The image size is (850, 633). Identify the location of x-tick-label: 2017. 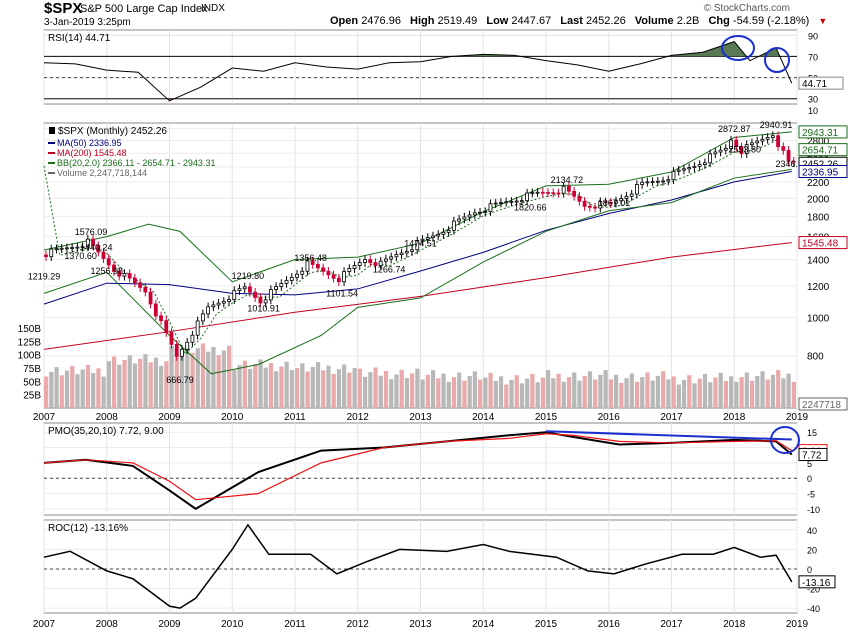
(671, 417).